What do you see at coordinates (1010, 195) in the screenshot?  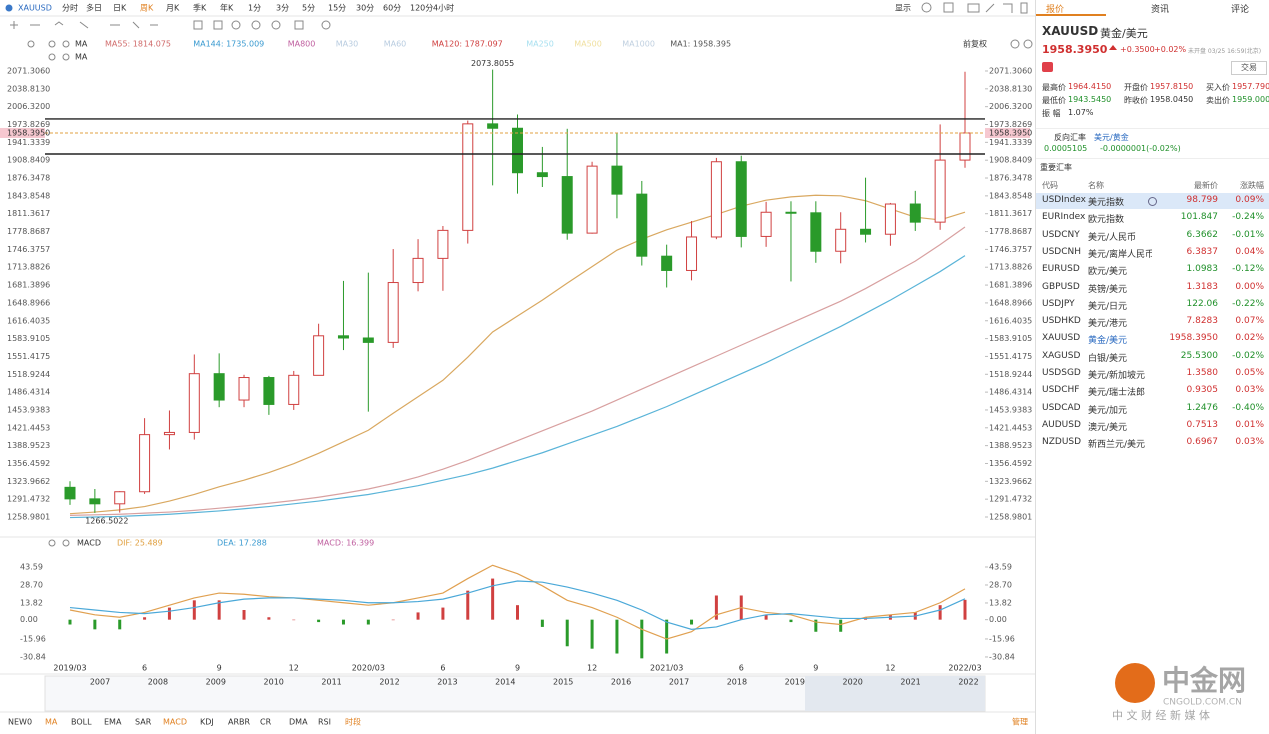 I see `y-tick-label: 1843.8548` at bounding box center [1010, 195].